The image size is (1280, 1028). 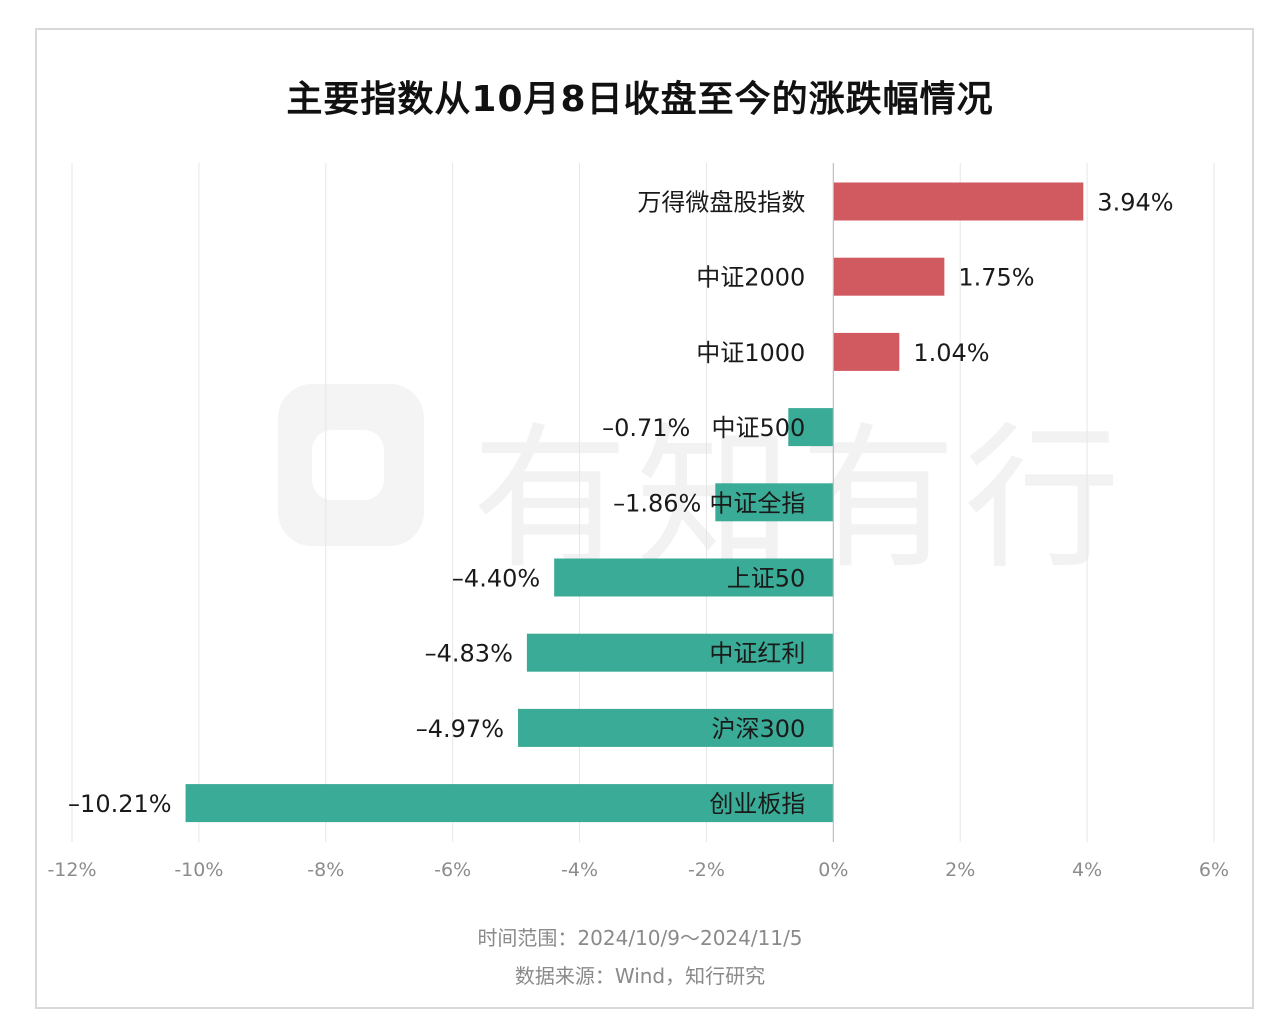 I want to click on category-label: 中证2000, so click(x=750, y=278).